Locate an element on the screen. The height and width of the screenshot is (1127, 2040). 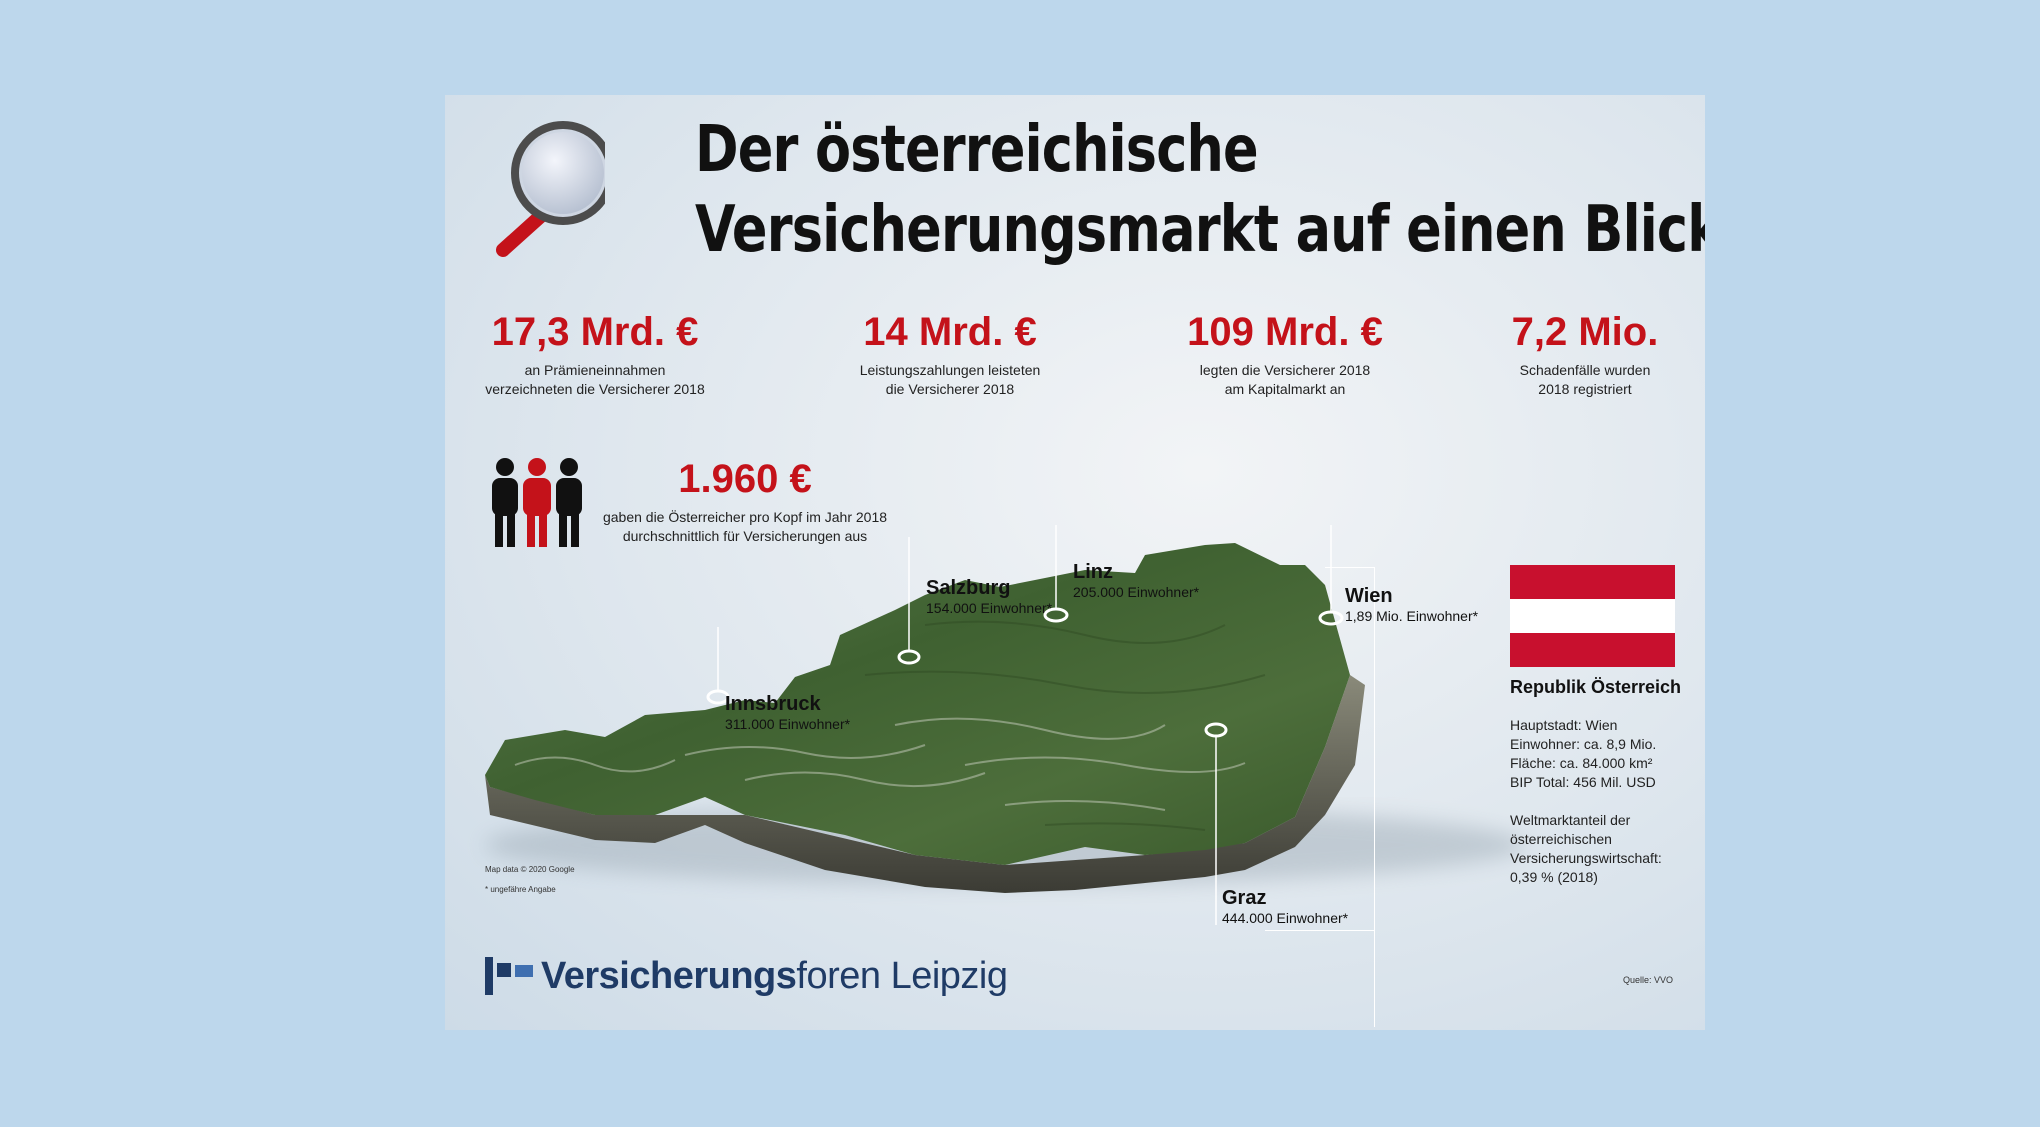
title-line-1: Der österreichische is located at coordinates (977, 150).